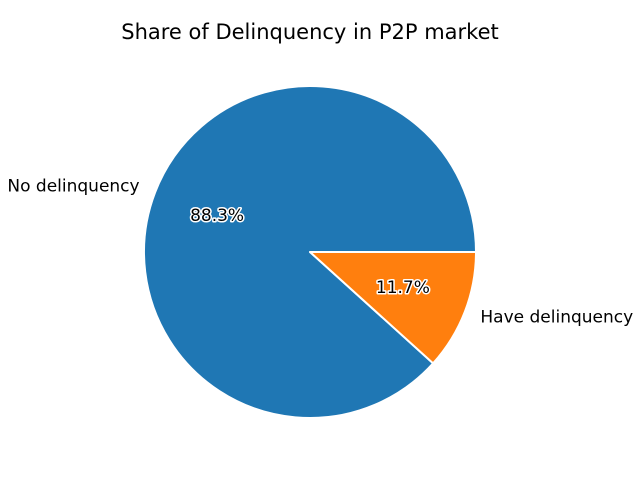 This screenshot has height=480, width=640. I want to click on slice-percent-label-1: 88.3%, so click(217, 216).